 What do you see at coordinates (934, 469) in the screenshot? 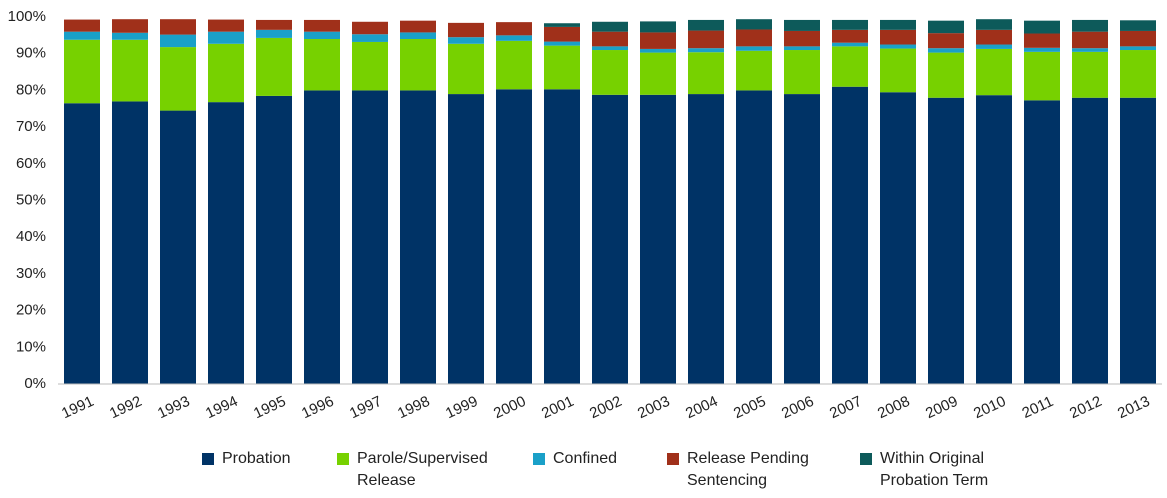
I see `legend-label: Within Original Probation Term` at bounding box center [934, 469].